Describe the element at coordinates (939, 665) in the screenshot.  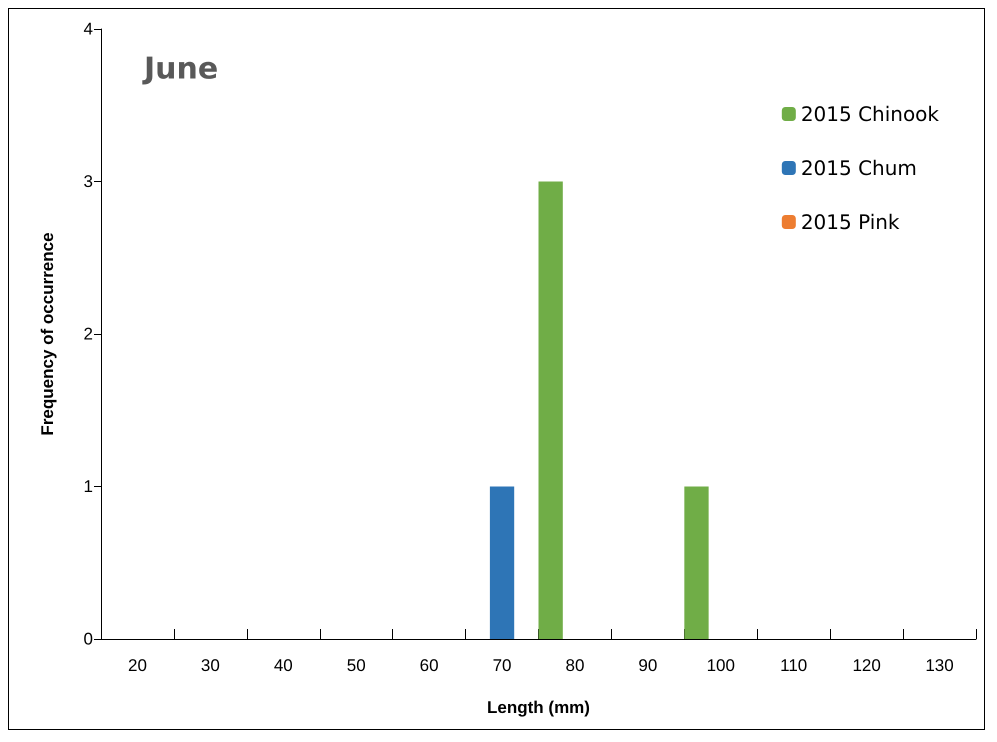
I see `x-tick-label: 130` at that location.